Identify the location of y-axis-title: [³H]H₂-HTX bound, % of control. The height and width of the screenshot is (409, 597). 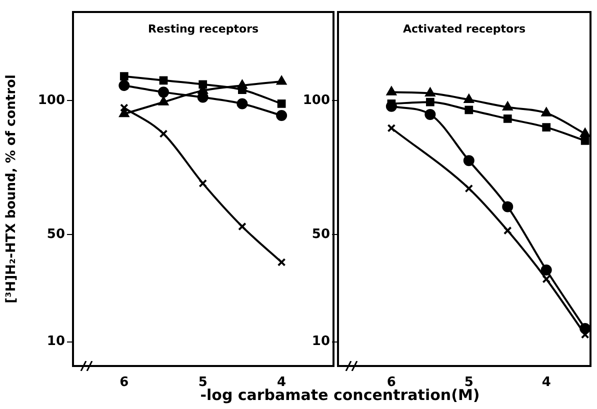
(12, 189).